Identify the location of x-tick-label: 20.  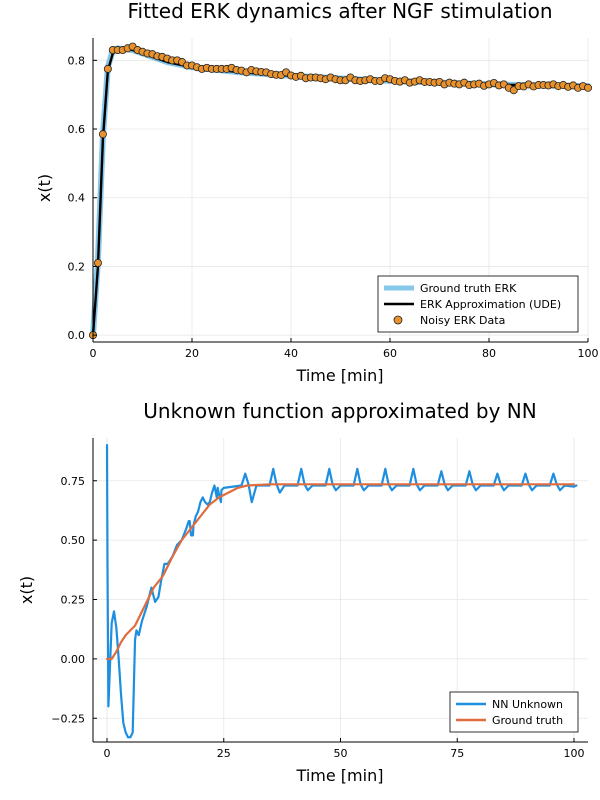
(192, 353).